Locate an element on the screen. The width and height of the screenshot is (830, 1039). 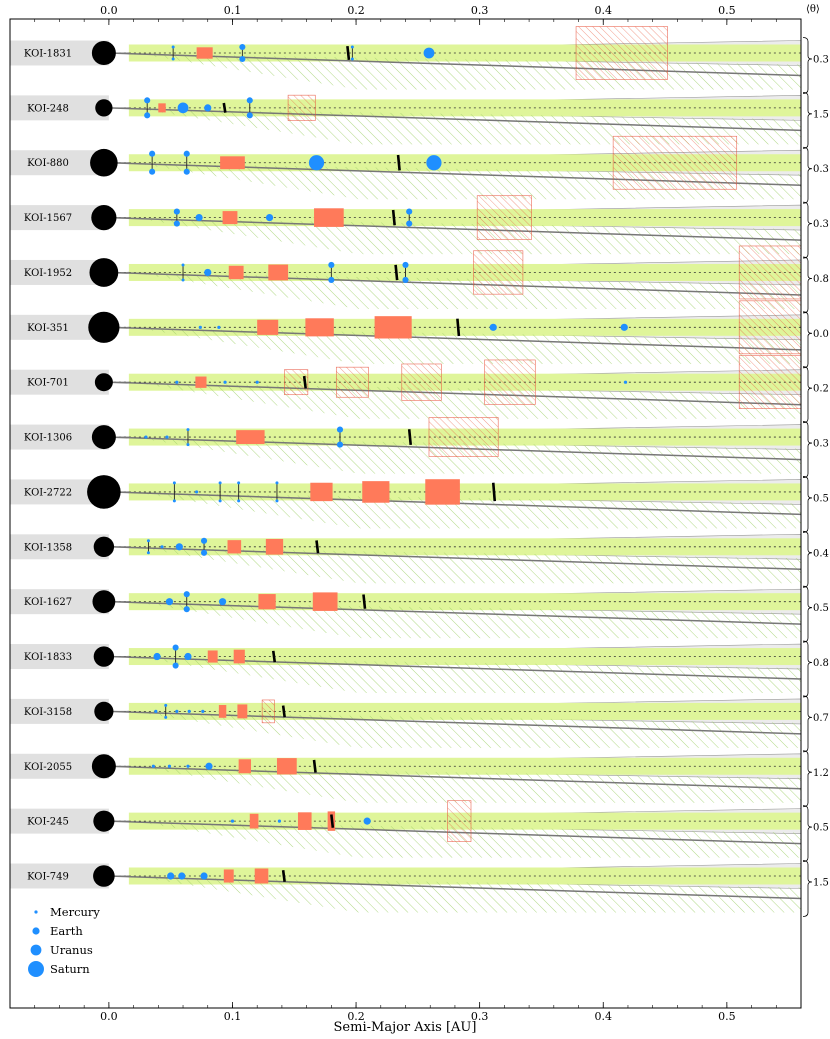
system-row: KOI-880 0.3 is located at coordinates (419, 169).